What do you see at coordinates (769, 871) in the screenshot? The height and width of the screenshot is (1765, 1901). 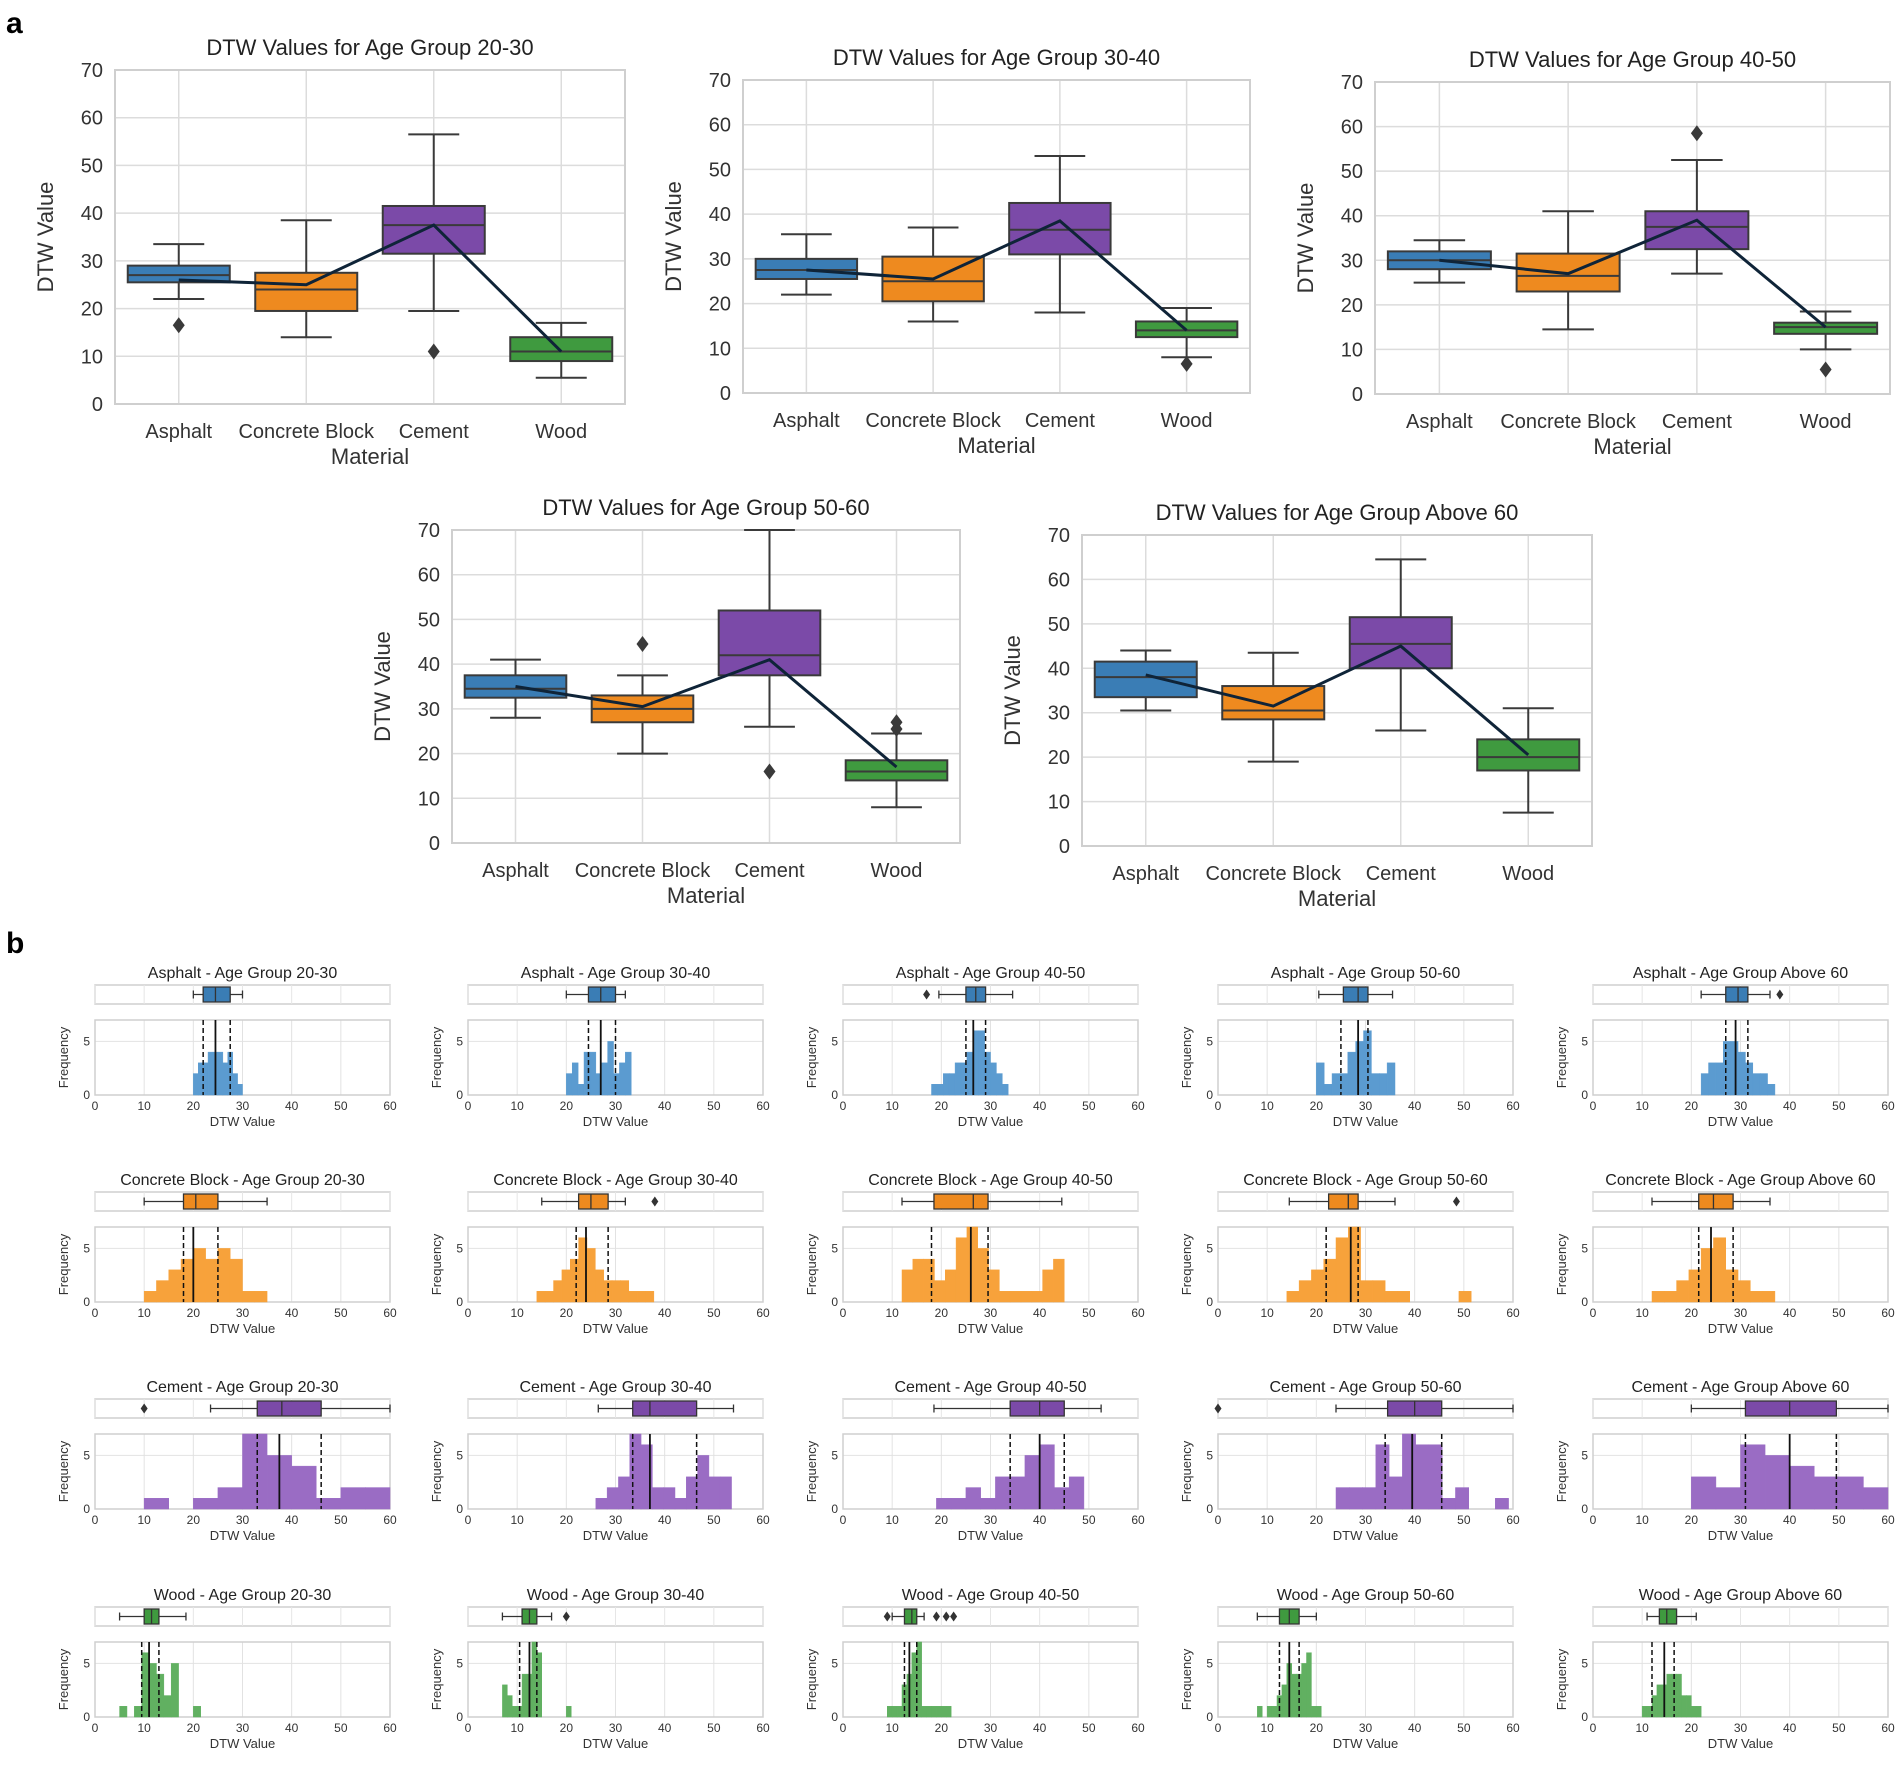 I see `x-tick-label: Cement` at bounding box center [769, 871].